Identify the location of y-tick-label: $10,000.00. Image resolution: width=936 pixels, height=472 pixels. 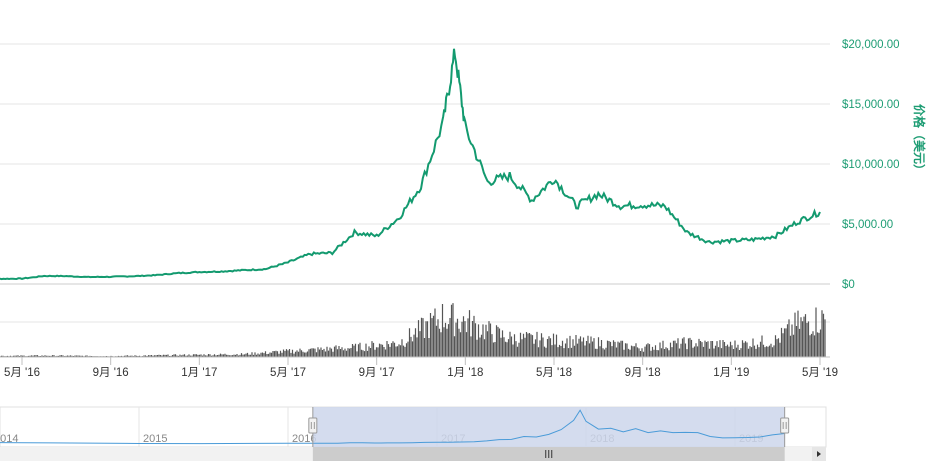
(871, 165).